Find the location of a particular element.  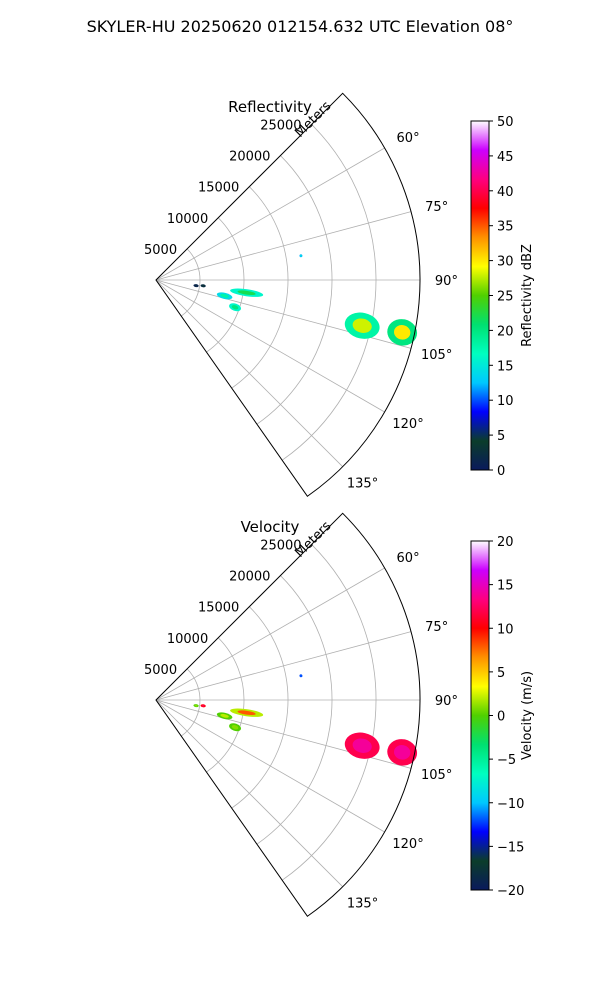

colorbar-tick-label: 35 is located at coordinates (505, 227).